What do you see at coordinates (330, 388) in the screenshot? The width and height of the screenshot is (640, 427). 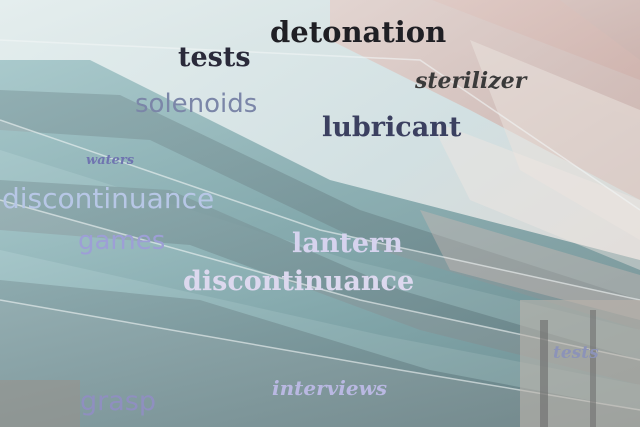 I see `word-interviews: interviews` at bounding box center [330, 388].